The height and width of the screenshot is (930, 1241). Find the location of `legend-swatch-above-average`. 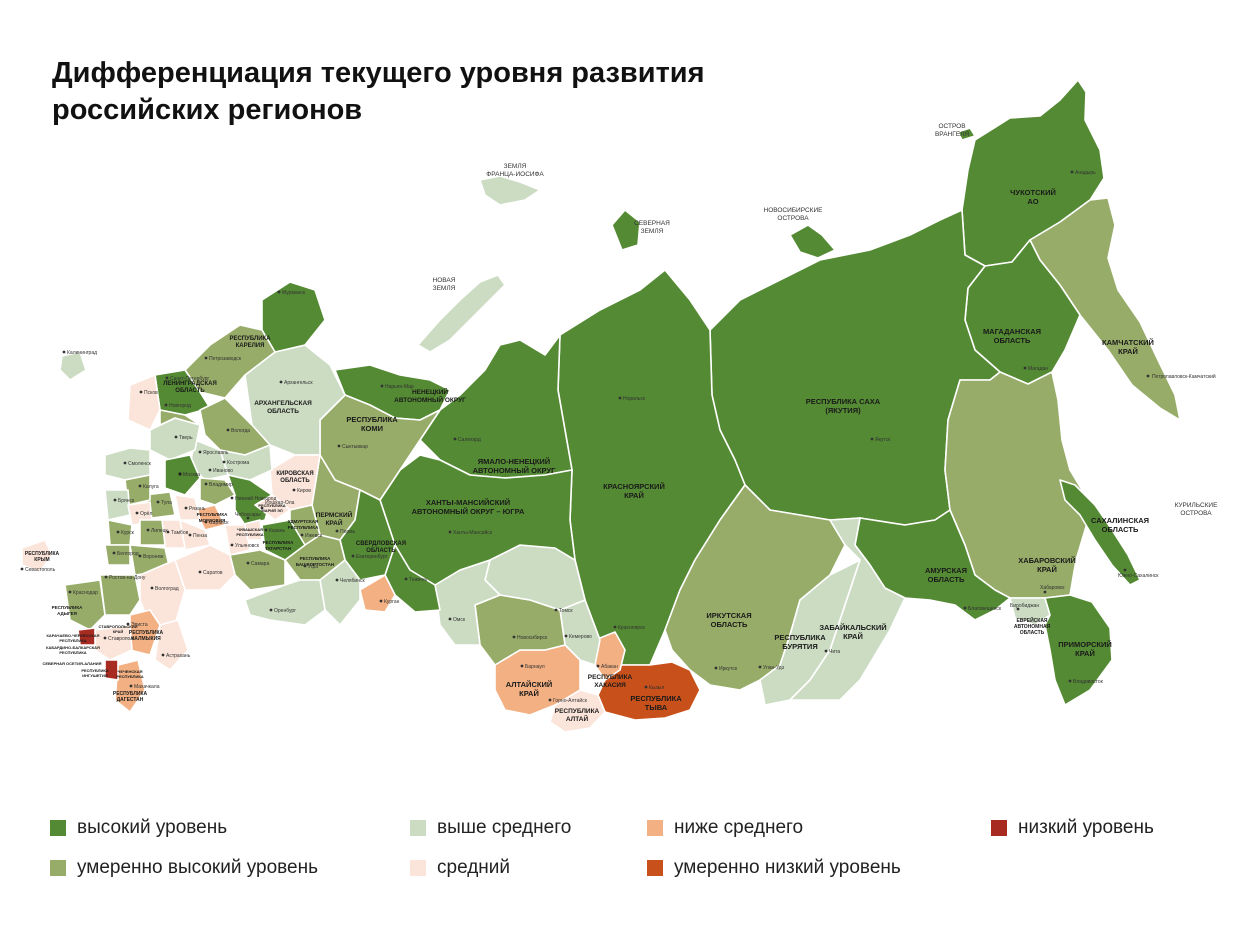

legend-swatch-above-average is located at coordinates (418, 828).